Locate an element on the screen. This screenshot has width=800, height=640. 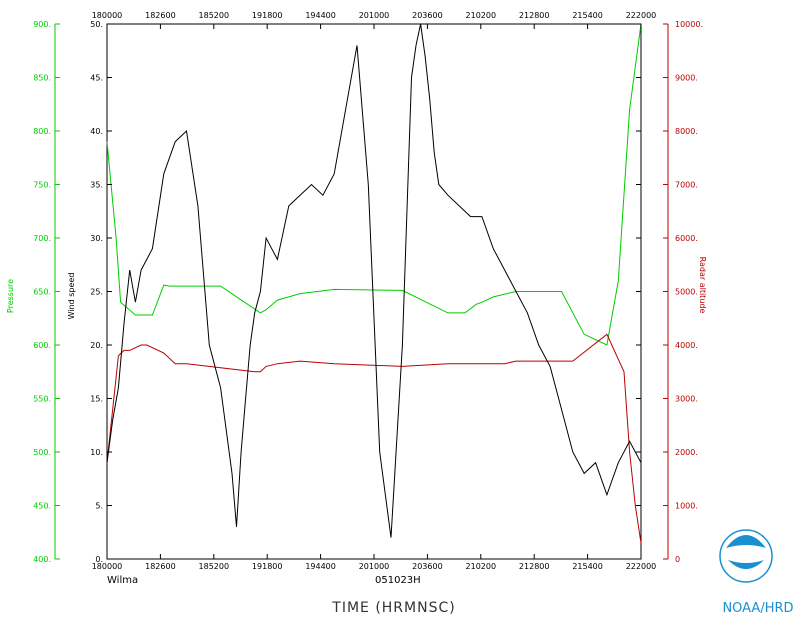
x-tick-label-top: 180000 is located at coordinates (107, 15).